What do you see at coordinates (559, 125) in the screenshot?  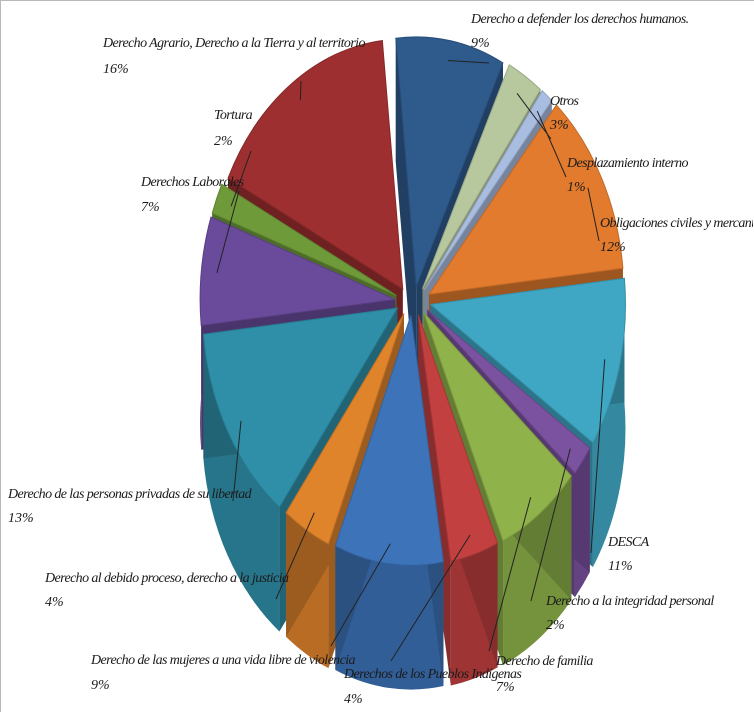 I see `slice-value-label: 3%` at bounding box center [559, 125].